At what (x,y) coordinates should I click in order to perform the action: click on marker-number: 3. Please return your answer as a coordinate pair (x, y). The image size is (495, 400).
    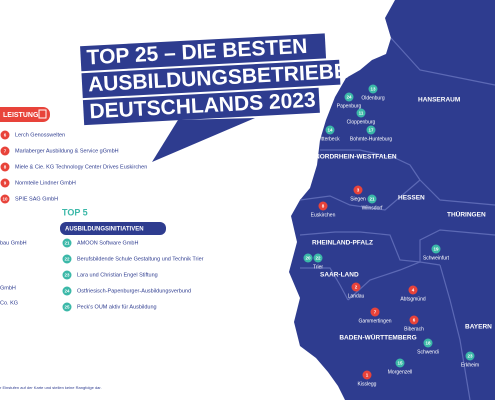
    Looking at the image, I should click on (358, 189).